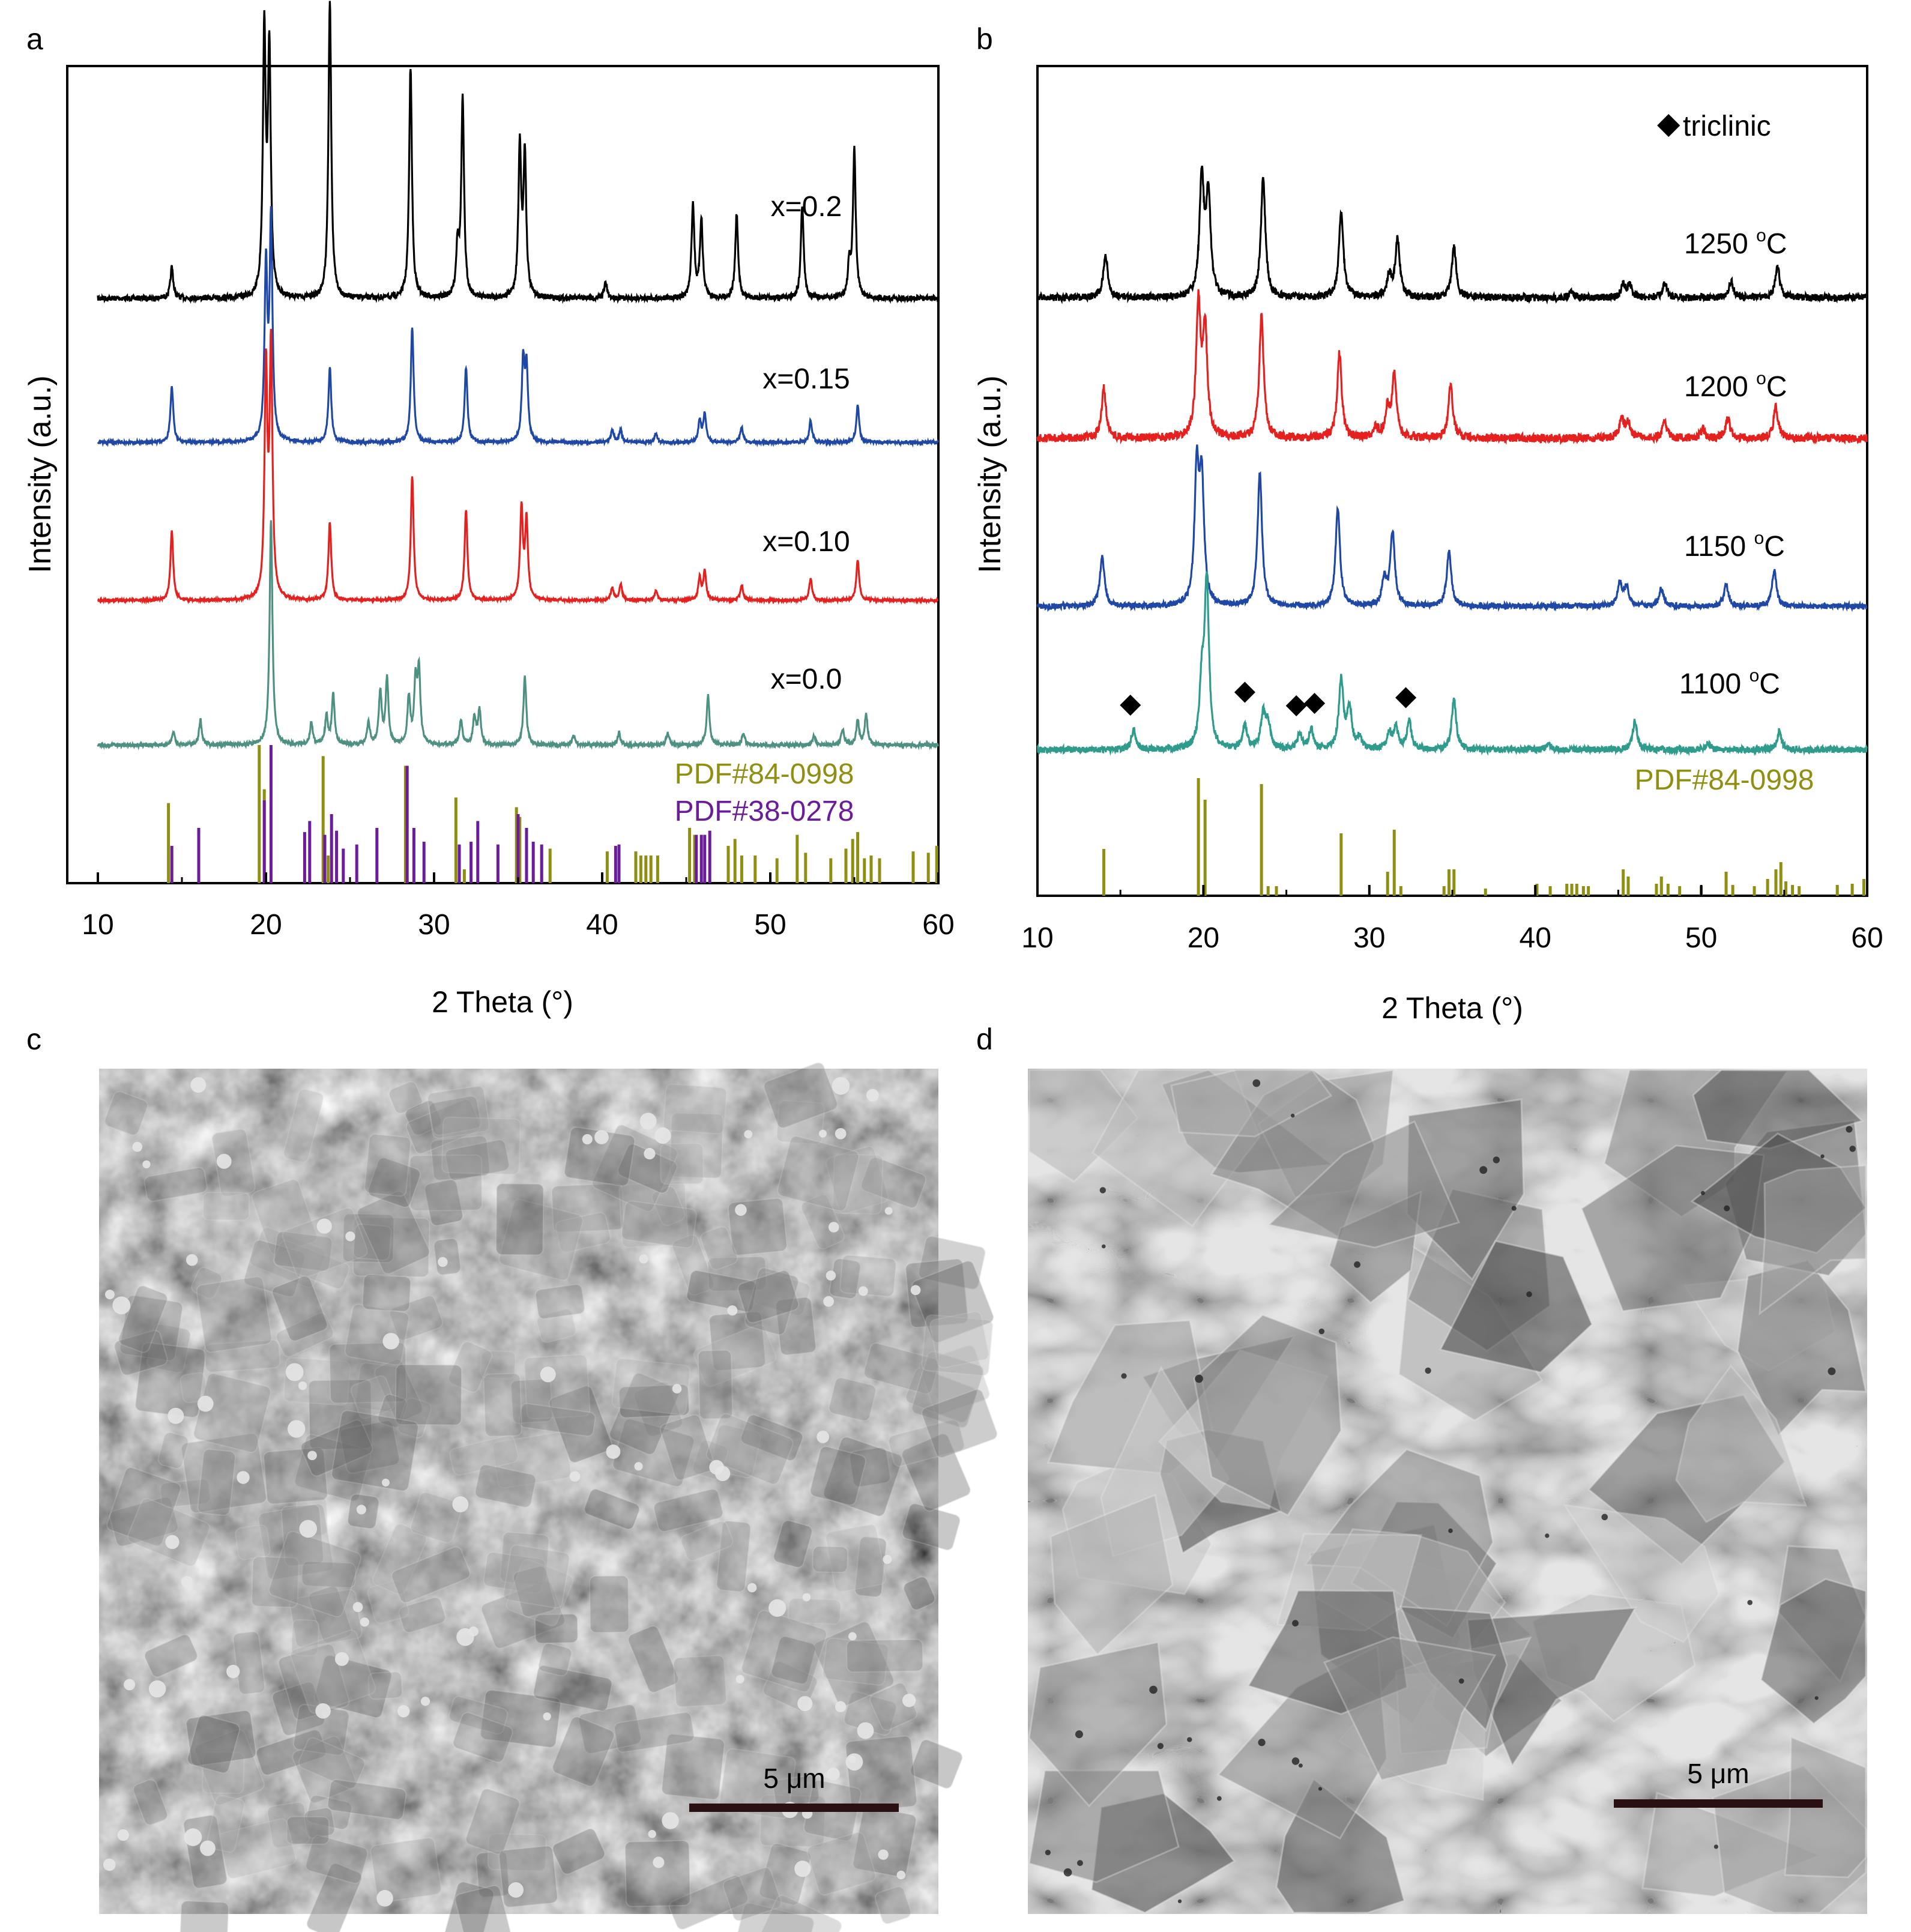  What do you see at coordinates (794, 1778) in the screenshot?
I see `scale-bar-label-c: 5 μm` at bounding box center [794, 1778].